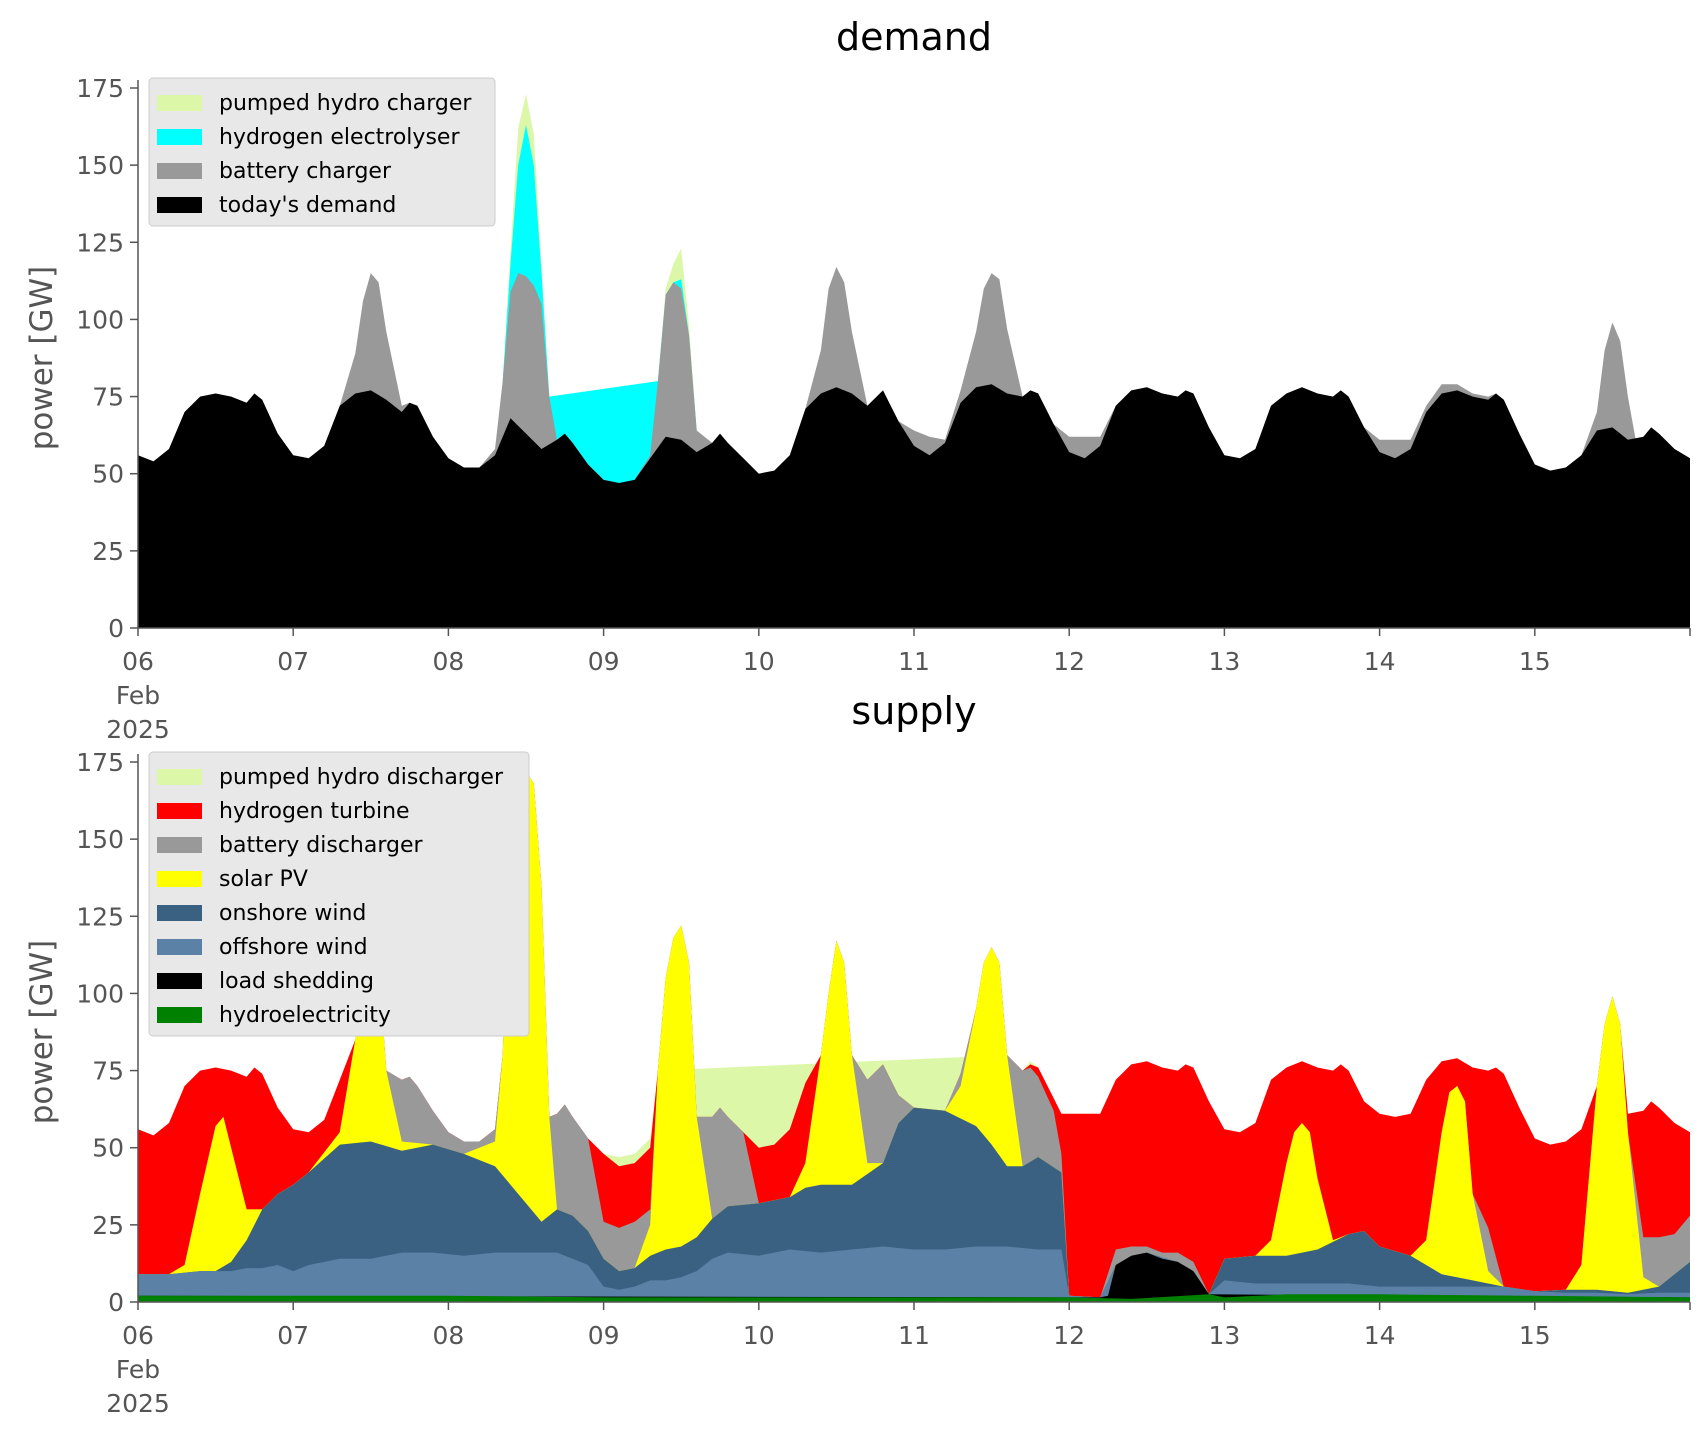 This screenshot has width=1706, height=1431. I want to click on legend-label: today's demand, so click(307, 205).